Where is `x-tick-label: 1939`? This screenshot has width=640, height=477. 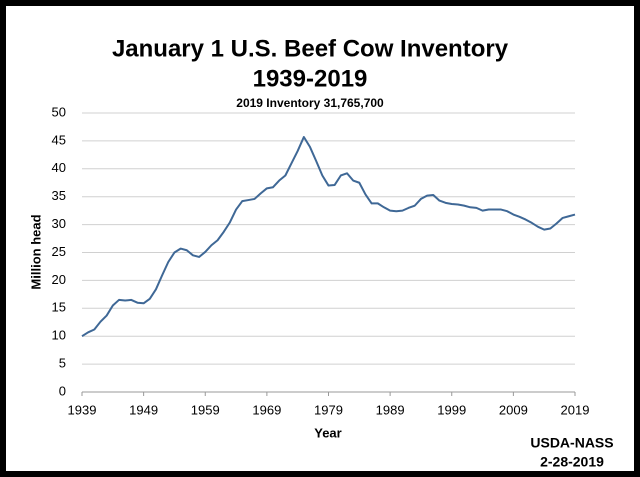 x-tick-label: 1939 is located at coordinates (82, 409).